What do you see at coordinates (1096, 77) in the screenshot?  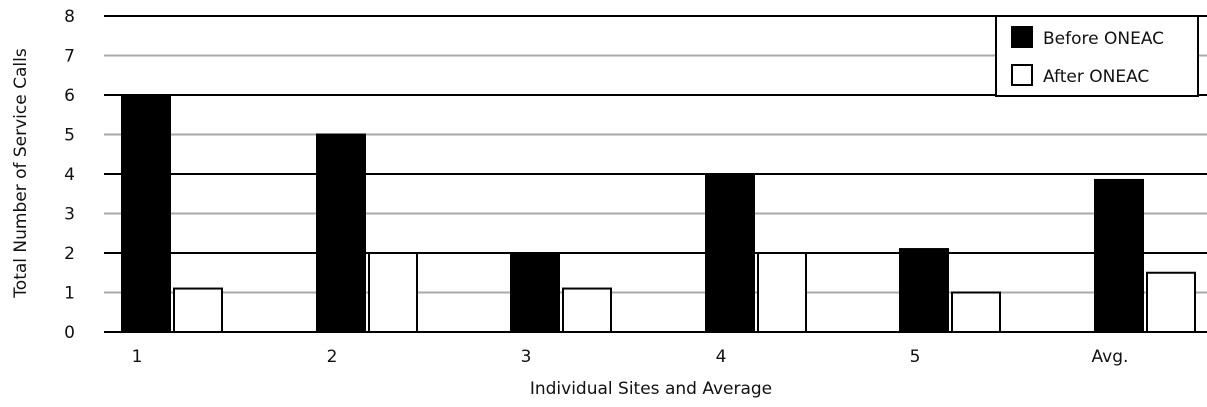 I see `legend-label-after: After ONEAC` at bounding box center [1096, 77].